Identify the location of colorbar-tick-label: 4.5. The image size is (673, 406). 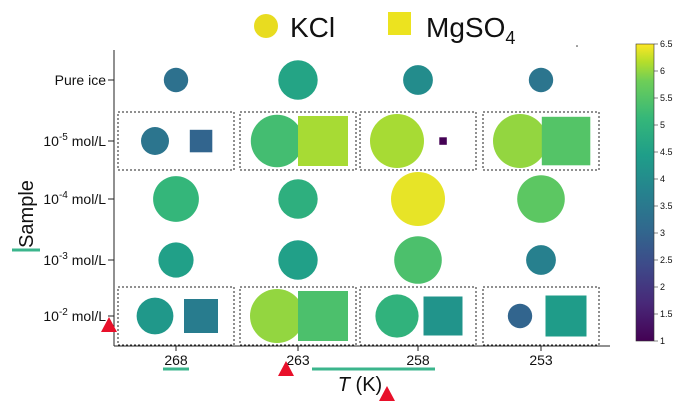
(666, 152).